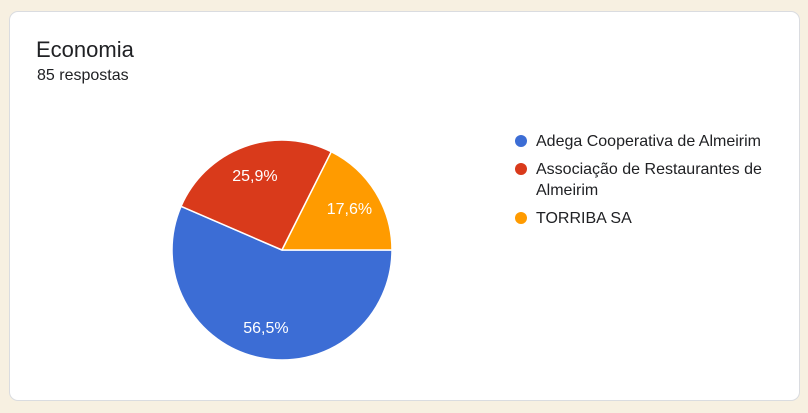 The image size is (808, 413). Describe the element at coordinates (265, 328) in the screenshot. I see `pie-slice-label: 56,5%` at that location.